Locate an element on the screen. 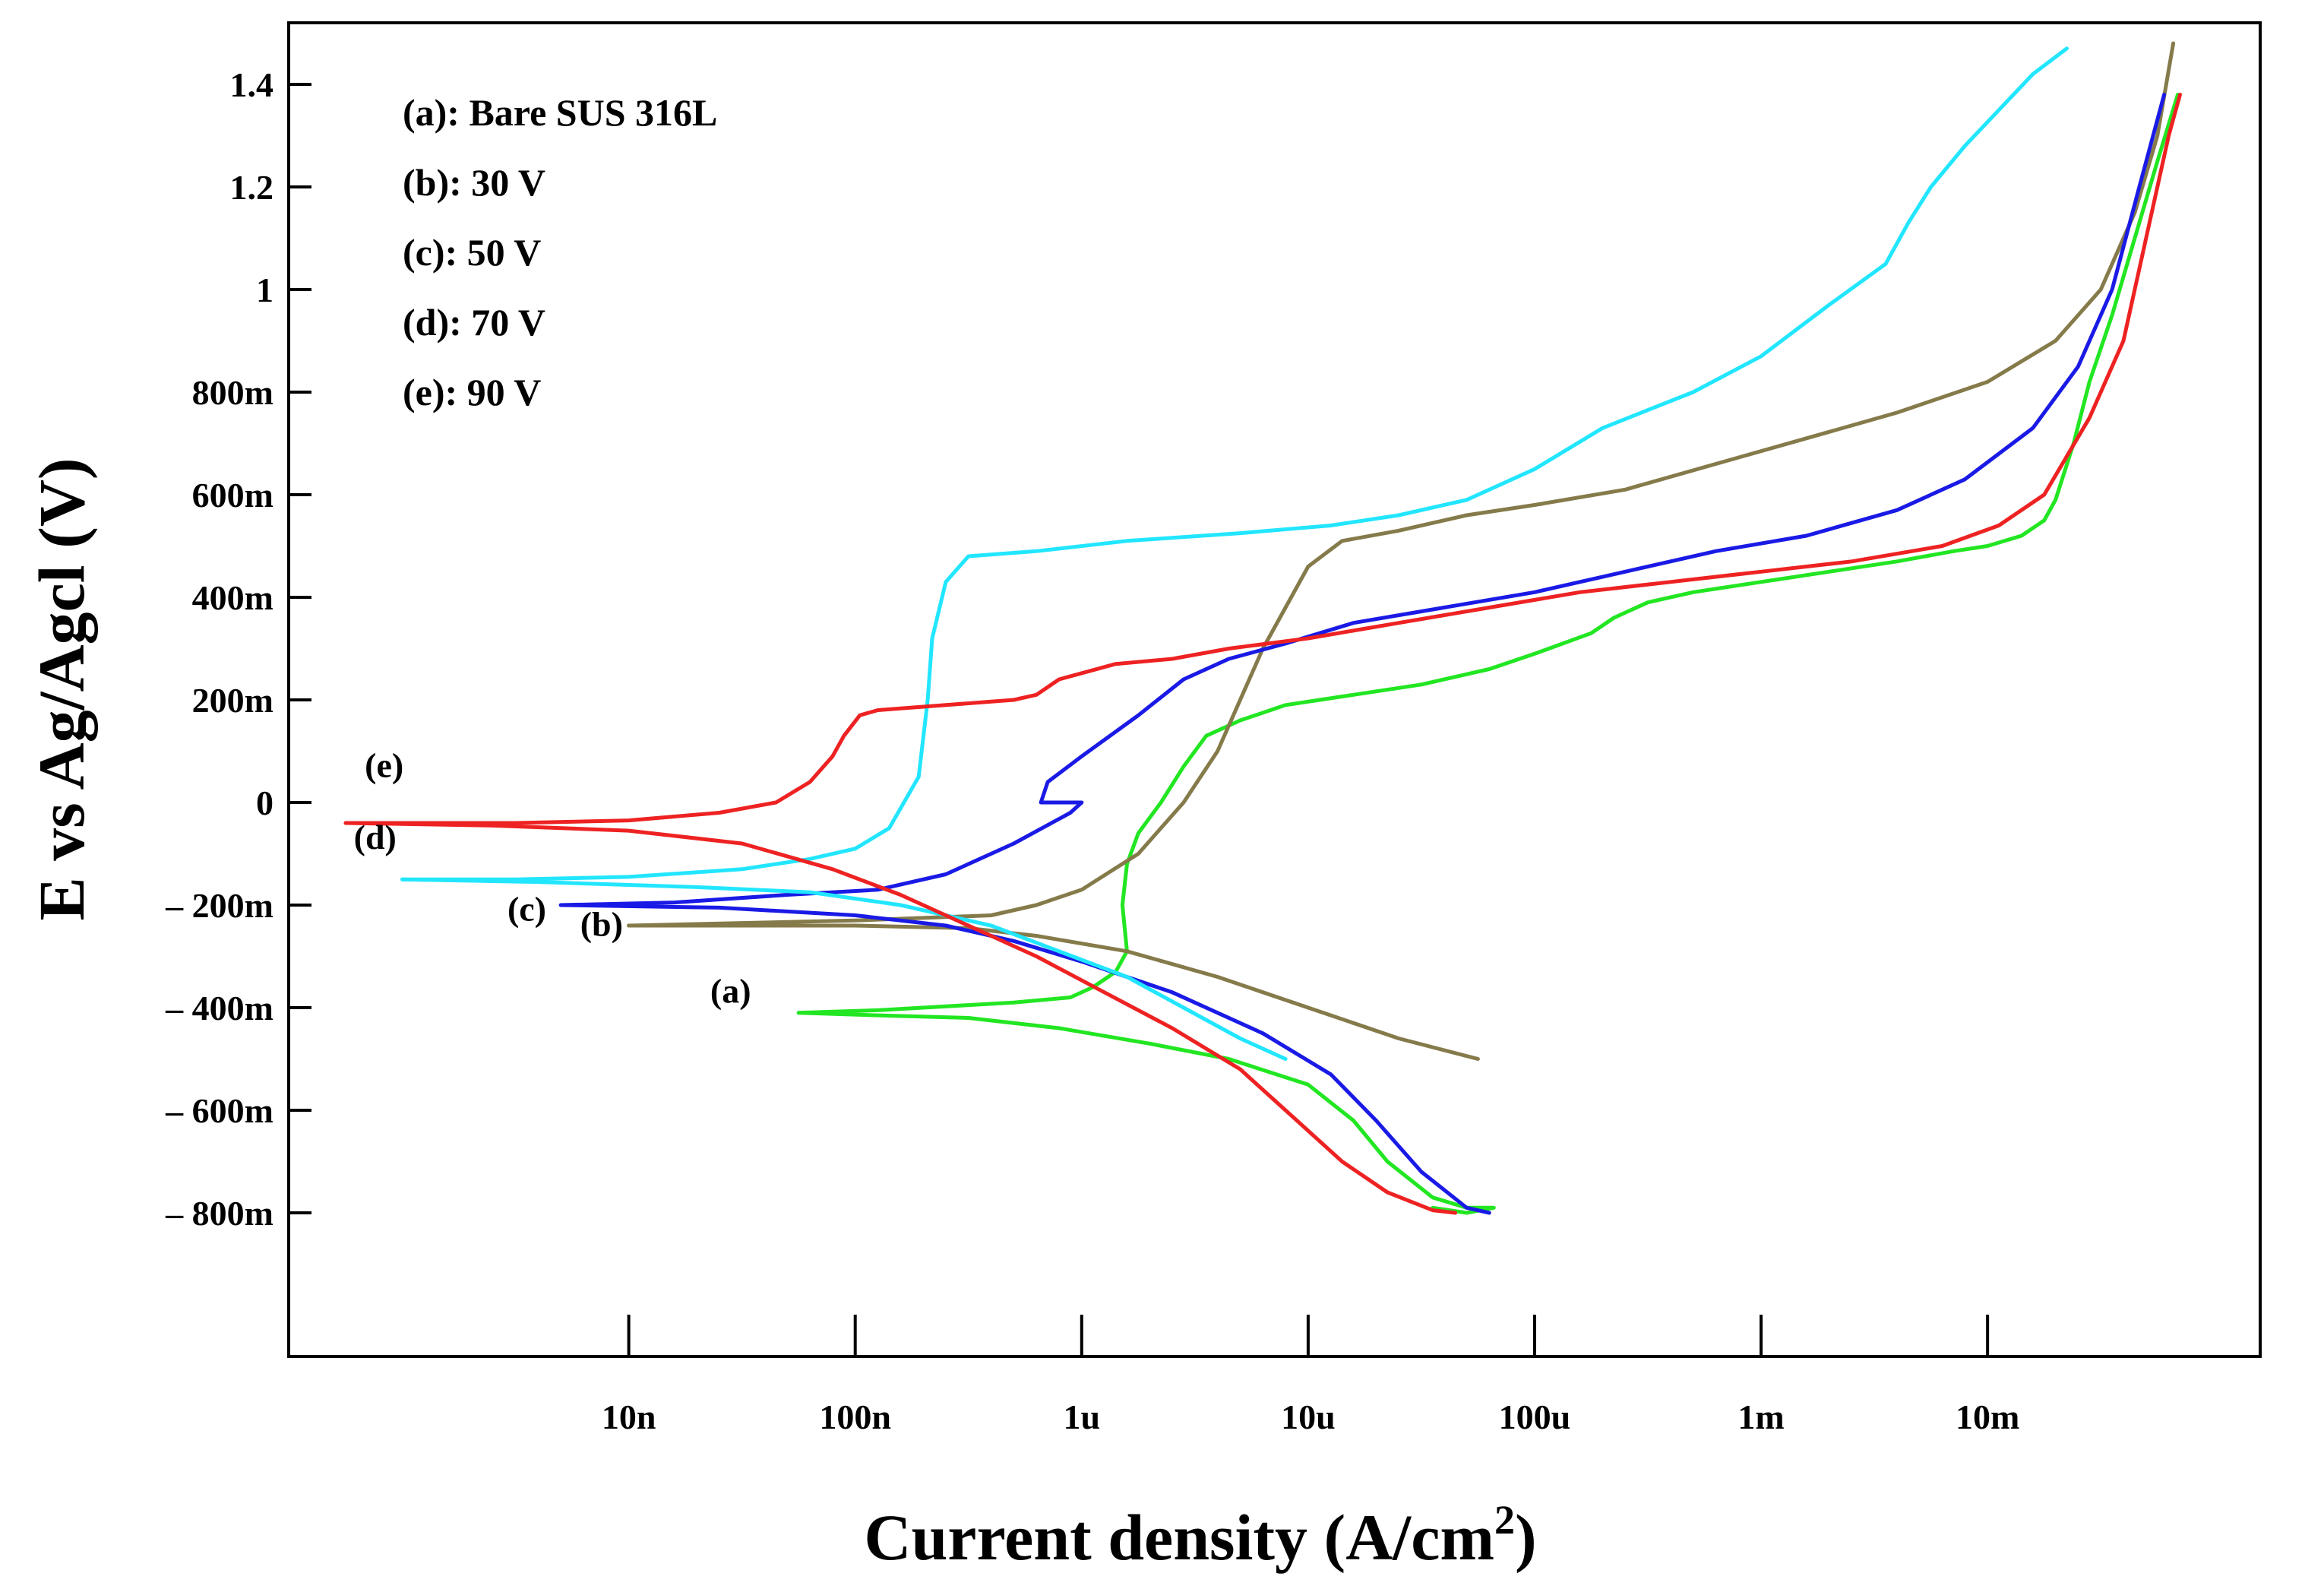 The height and width of the screenshot is (1589, 2324). y-tick-label: – 200m is located at coordinates (219, 905).